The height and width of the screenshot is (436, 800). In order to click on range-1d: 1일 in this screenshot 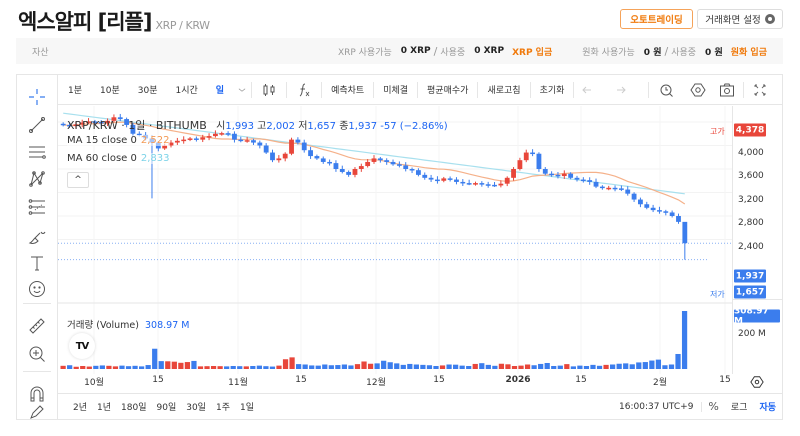, I will do `click(246, 408)`.